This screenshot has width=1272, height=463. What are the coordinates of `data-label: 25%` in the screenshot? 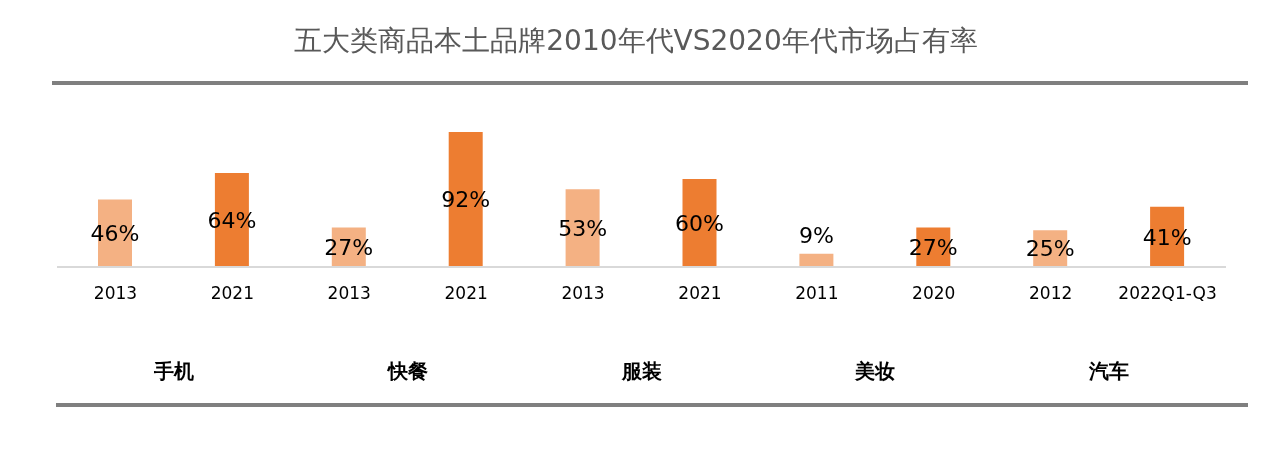 It's located at (1050, 249).